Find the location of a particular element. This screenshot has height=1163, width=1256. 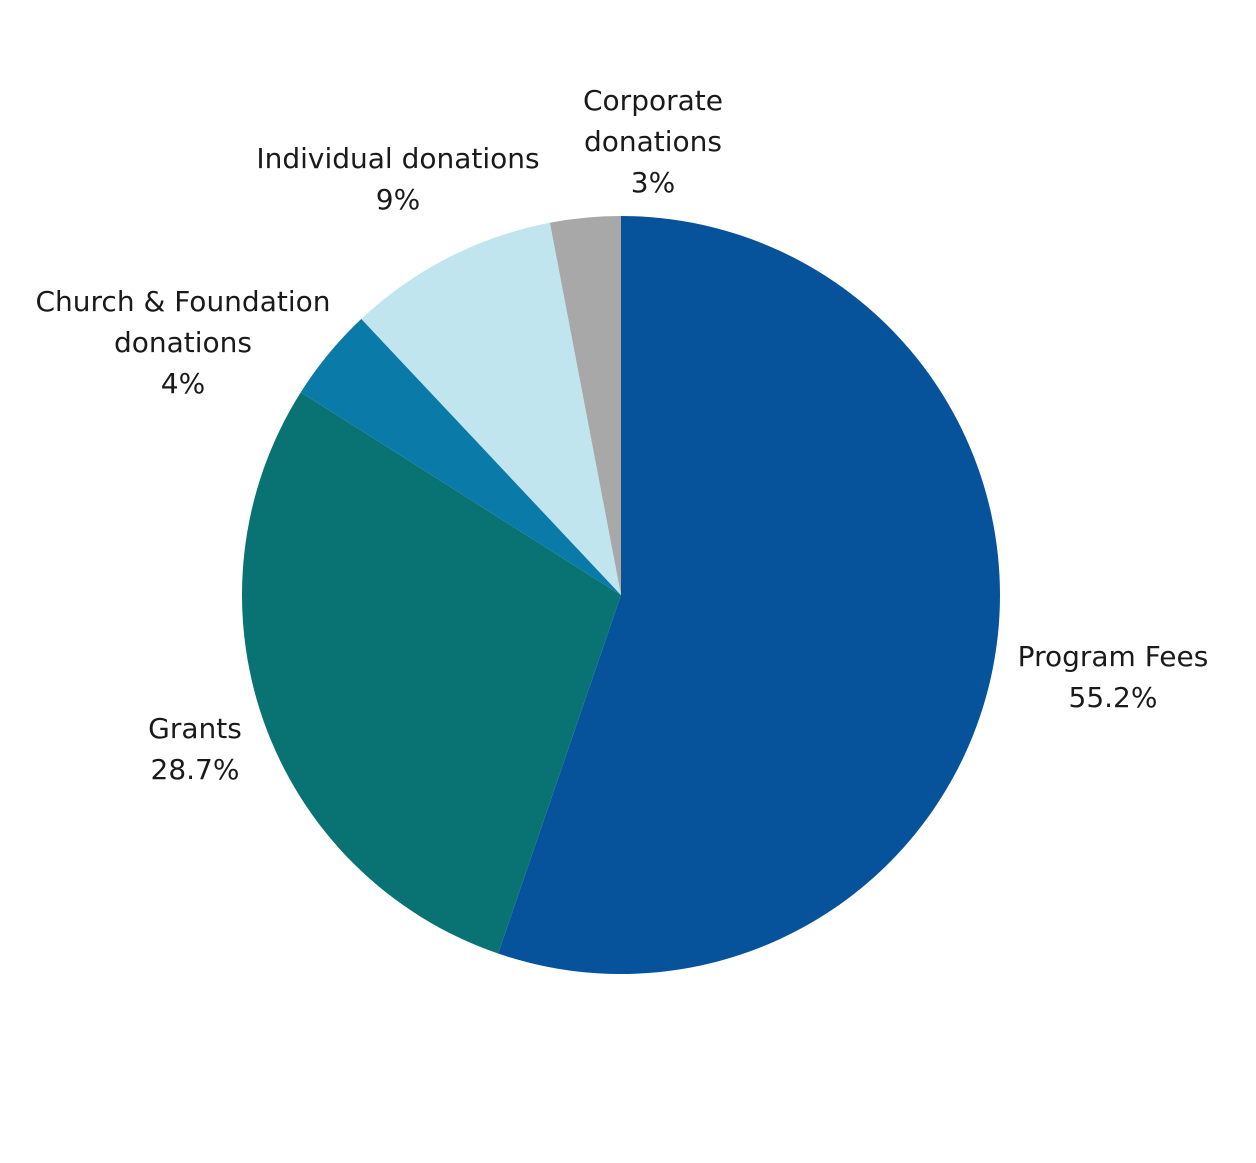

category-label-corporate-donations: Corporate is located at coordinates (653, 100).